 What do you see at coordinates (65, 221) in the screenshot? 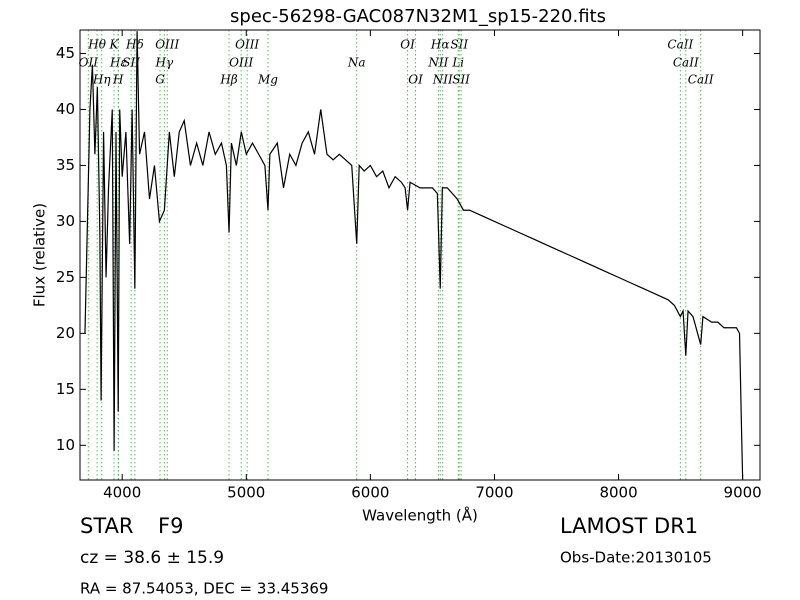
I see `y-tick-label: 30` at bounding box center [65, 221].